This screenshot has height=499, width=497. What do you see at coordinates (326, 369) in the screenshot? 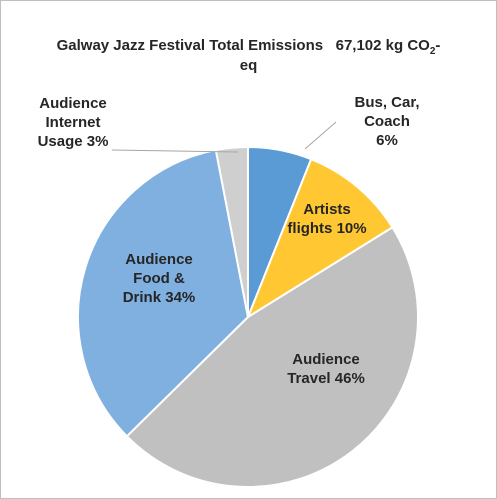
I see `slice-label-3: Audience Travel 46%` at bounding box center [326, 369].